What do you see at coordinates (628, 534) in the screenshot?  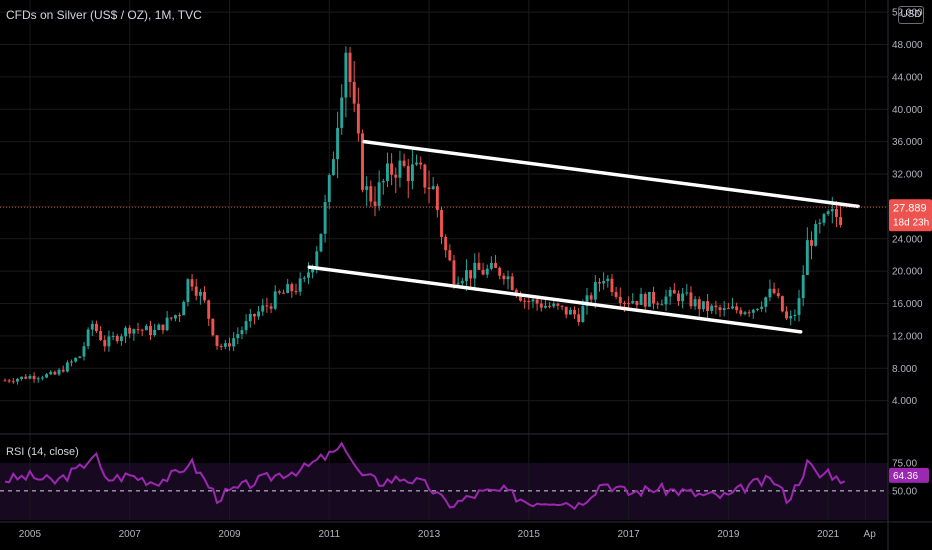 I see `x-tick-label: 2017` at bounding box center [628, 534].